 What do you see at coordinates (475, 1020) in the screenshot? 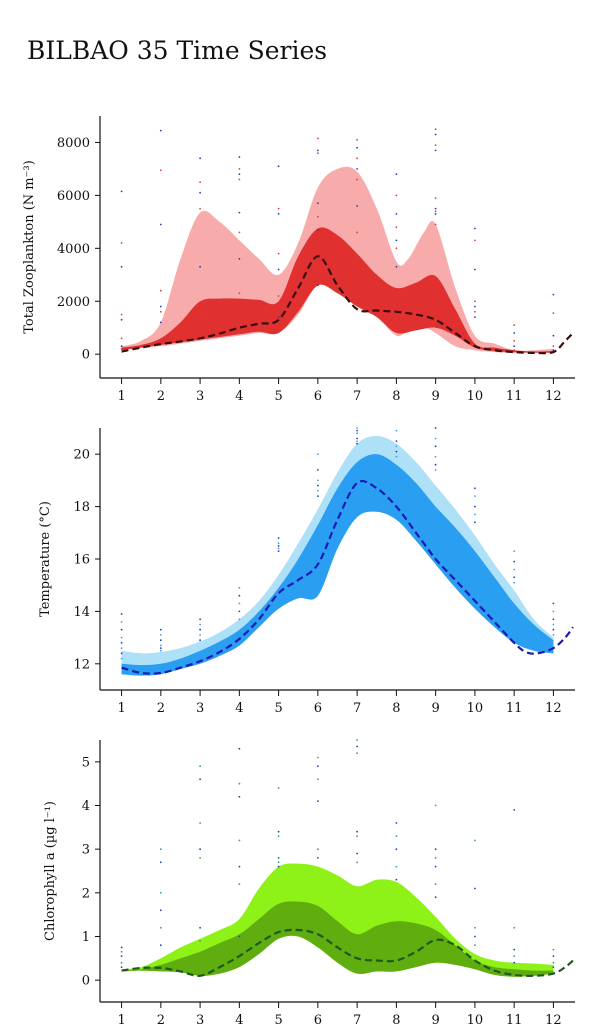
I see `x-tick-label: 10` at bounding box center [475, 1020].